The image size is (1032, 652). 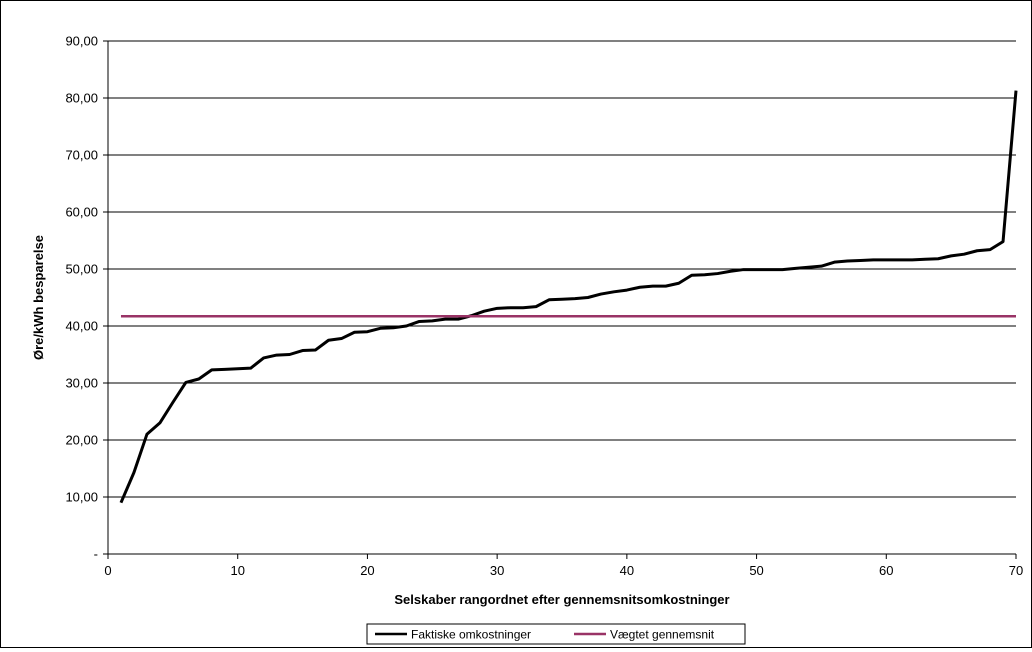 I want to click on y-tick-label-9: 90,00, so click(x=81, y=41).